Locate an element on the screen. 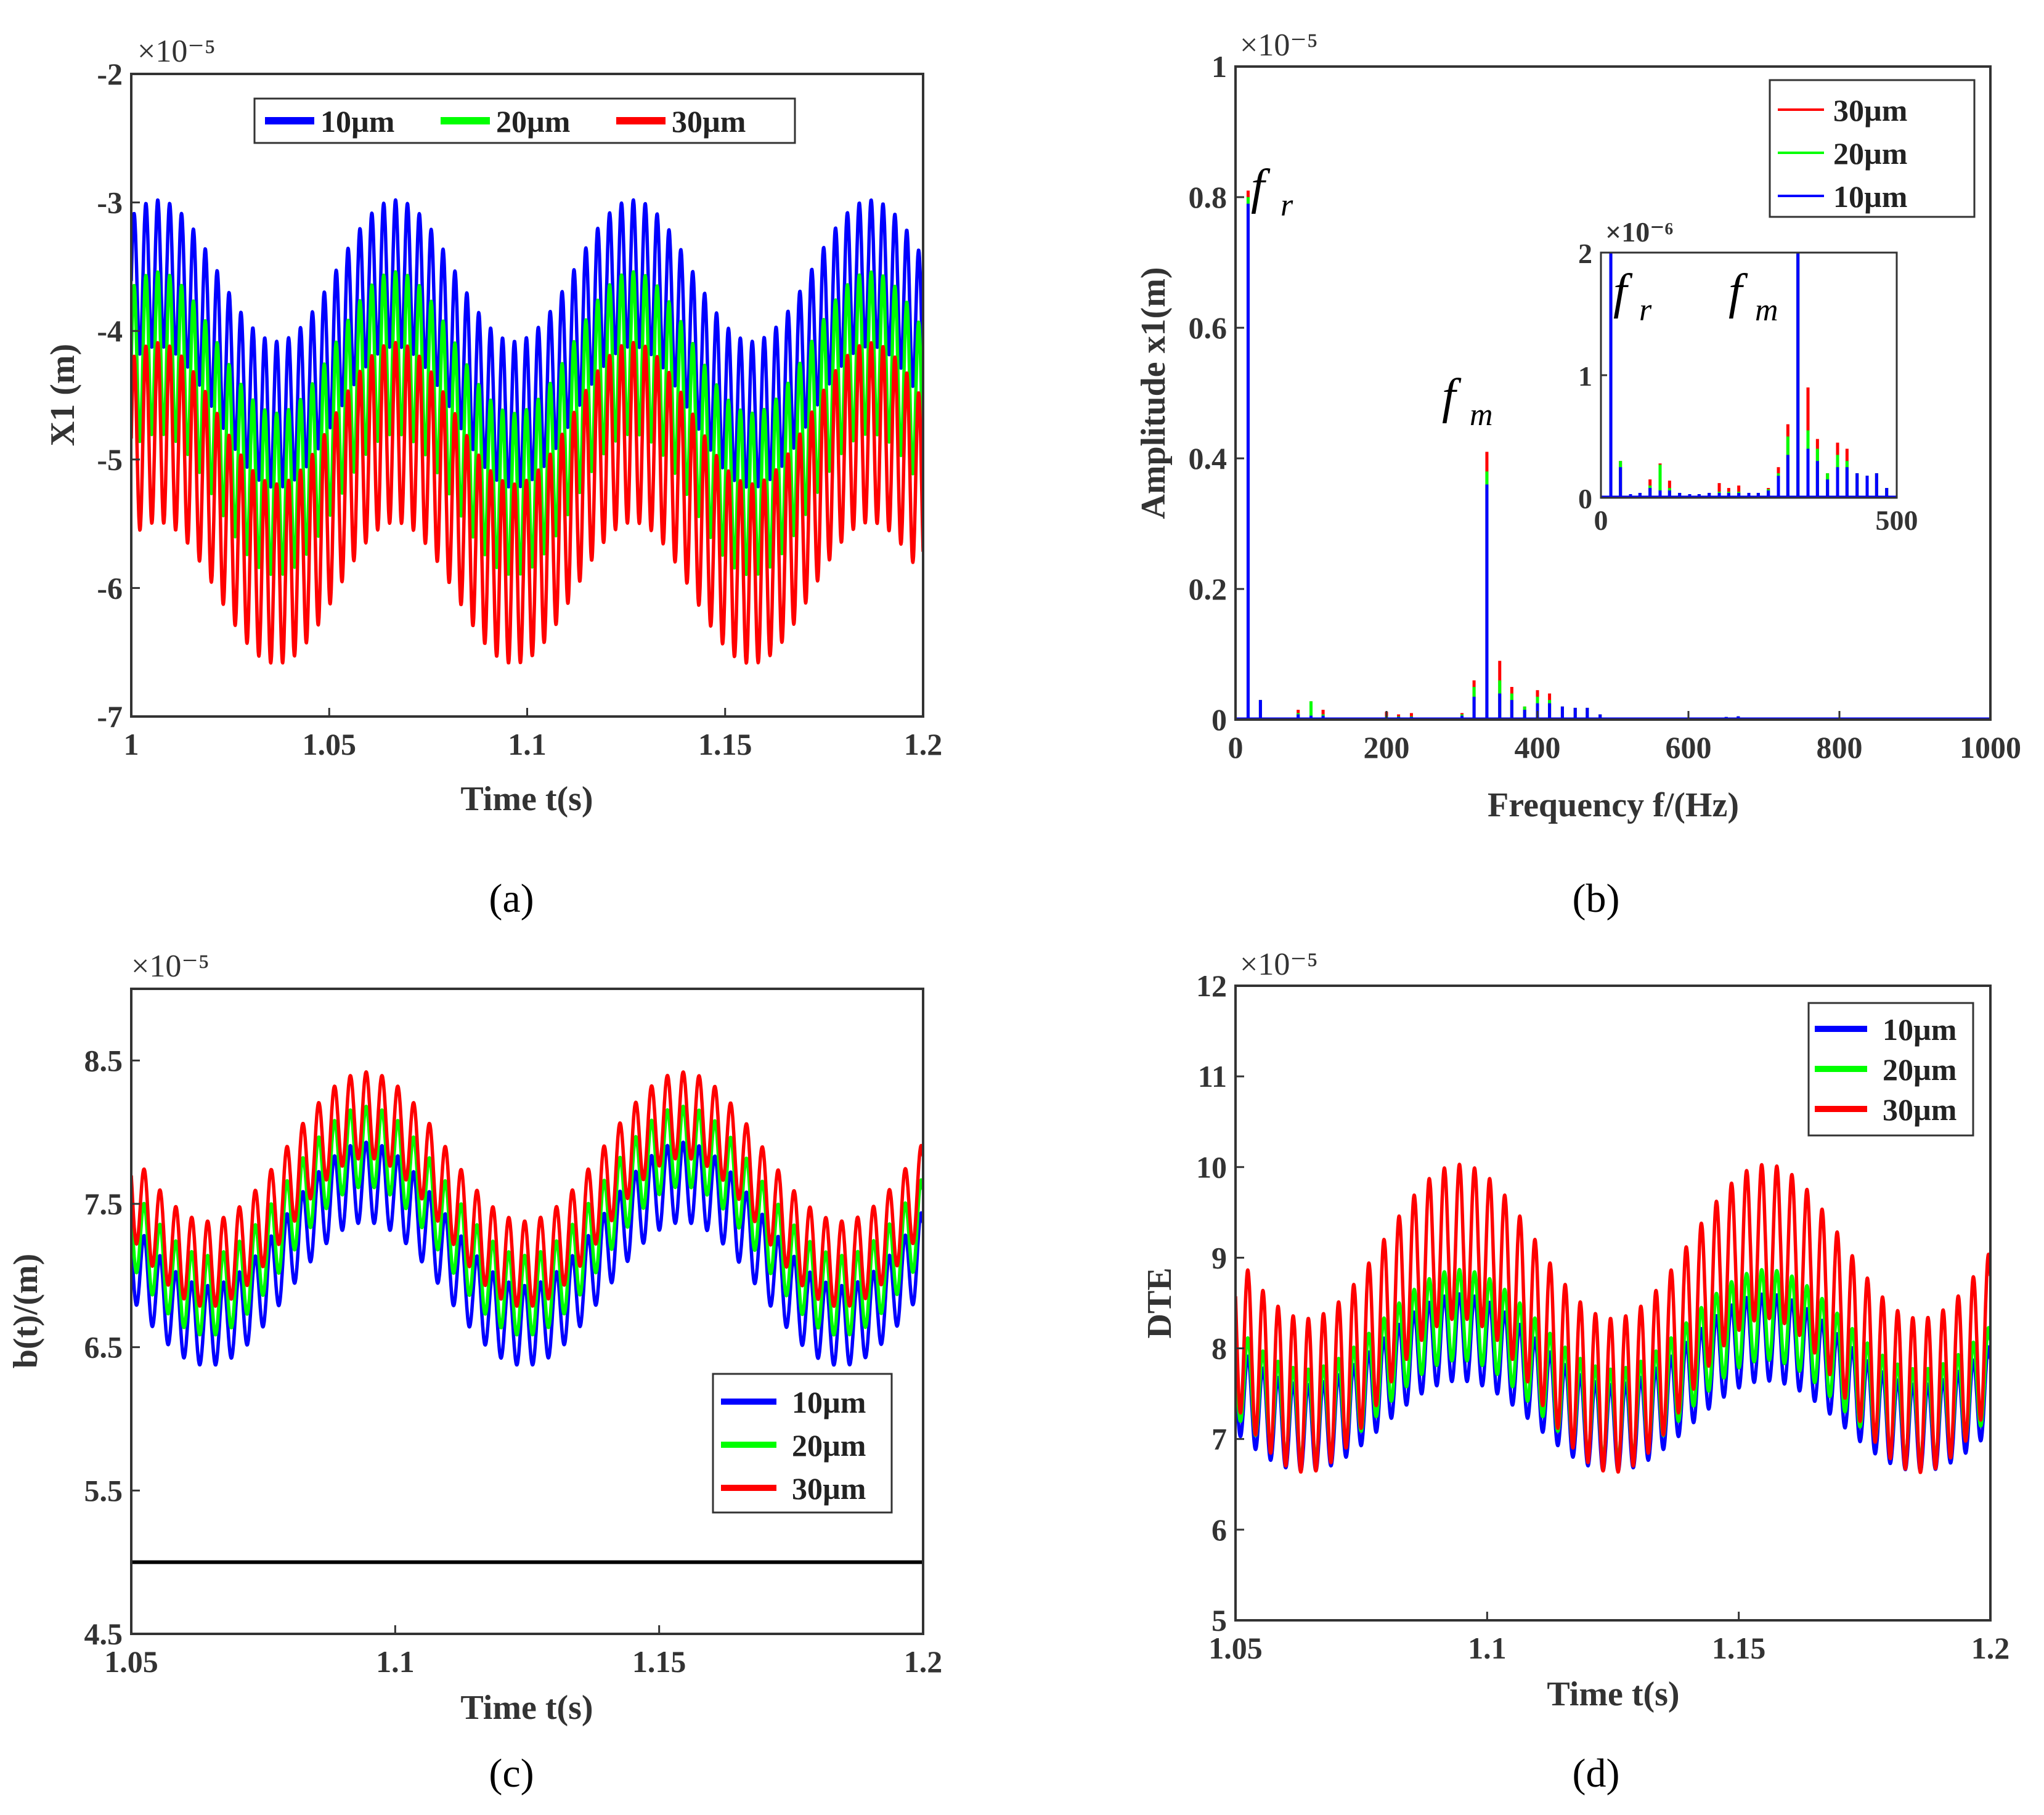  panel-d-caption: (d) is located at coordinates (1597, 1773).